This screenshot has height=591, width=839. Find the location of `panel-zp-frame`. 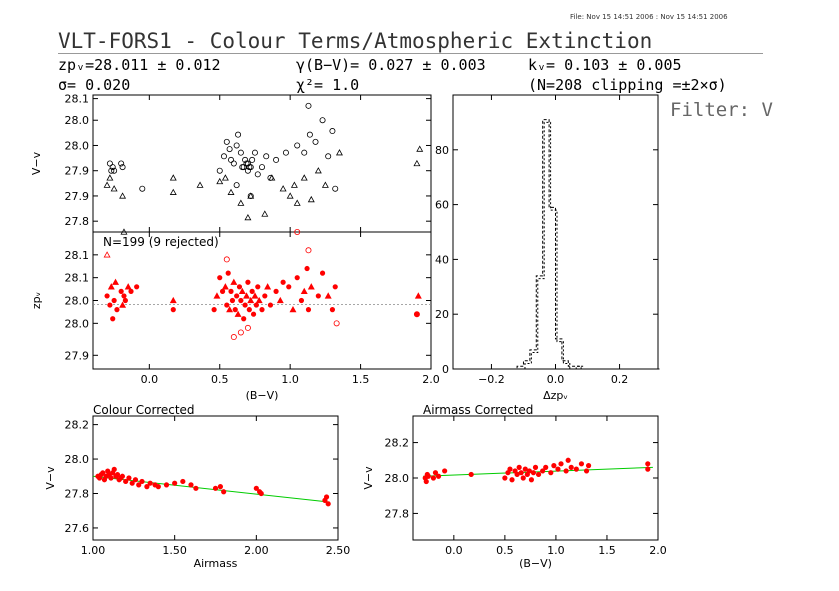

panel-zp-frame is located at coordinates (262, 300).